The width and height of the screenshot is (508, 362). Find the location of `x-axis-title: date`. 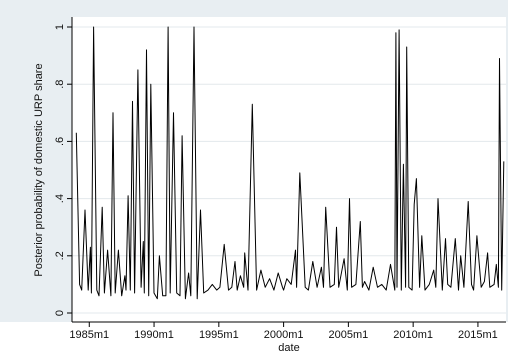

x-axis-title: date is located at coordinates (288, 348).